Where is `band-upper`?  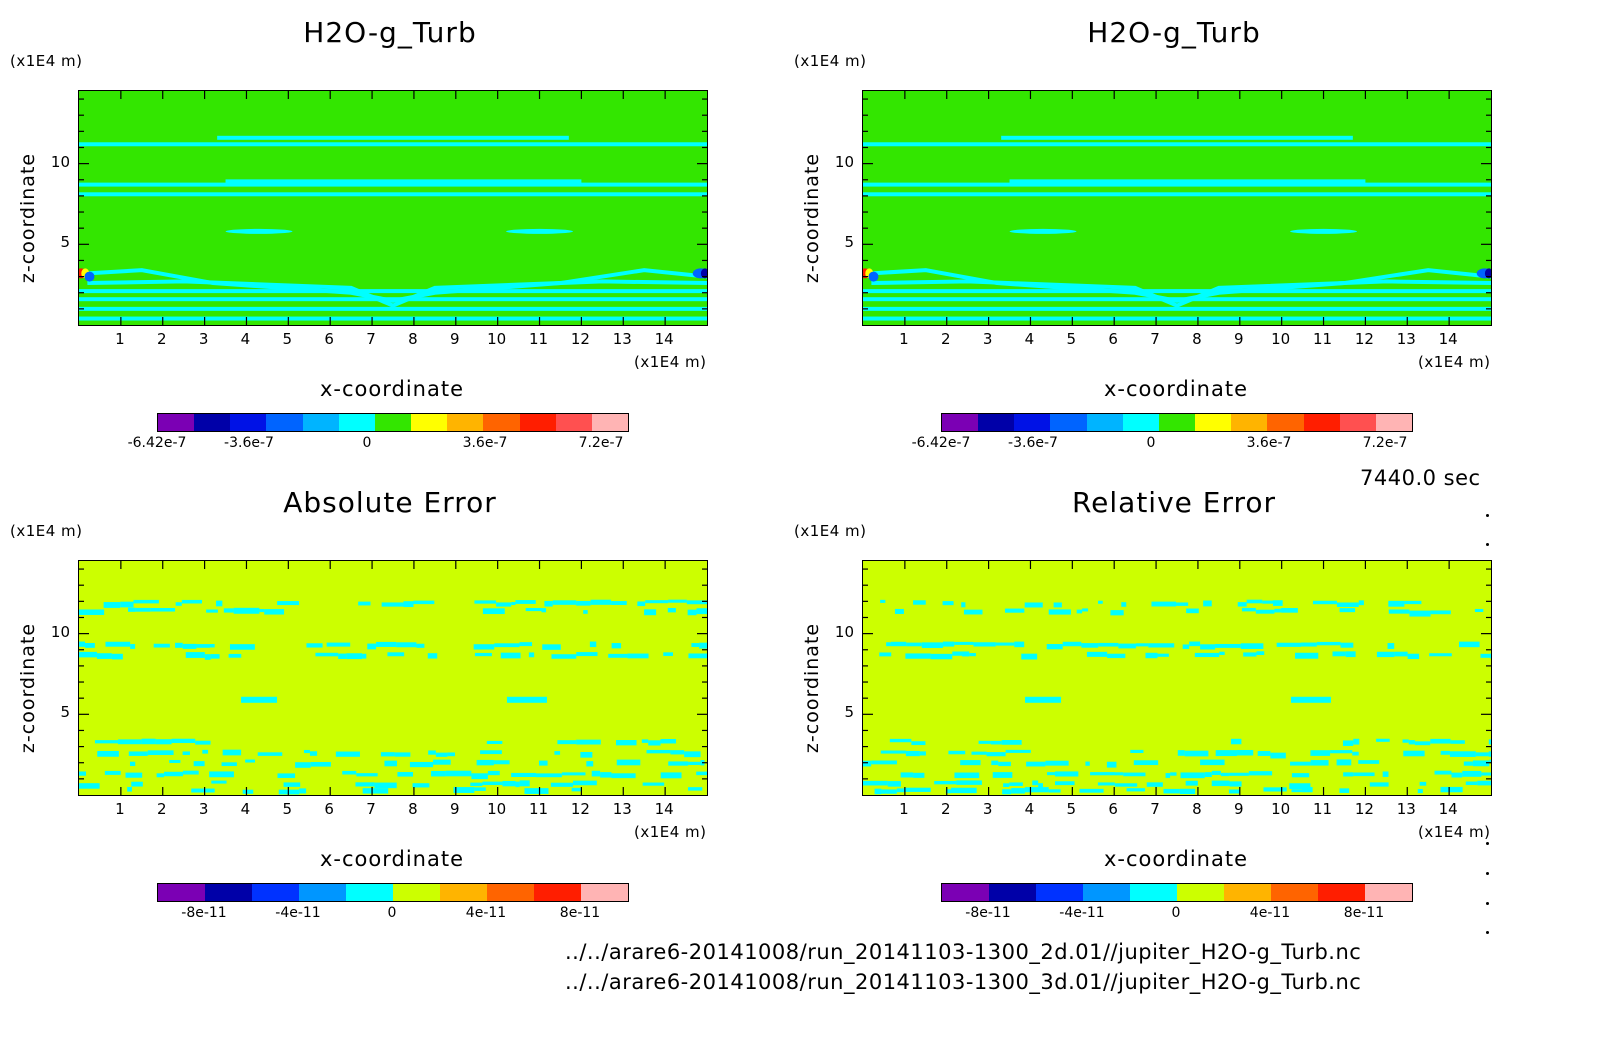 band-upper is located at coordinates (1177, 144).